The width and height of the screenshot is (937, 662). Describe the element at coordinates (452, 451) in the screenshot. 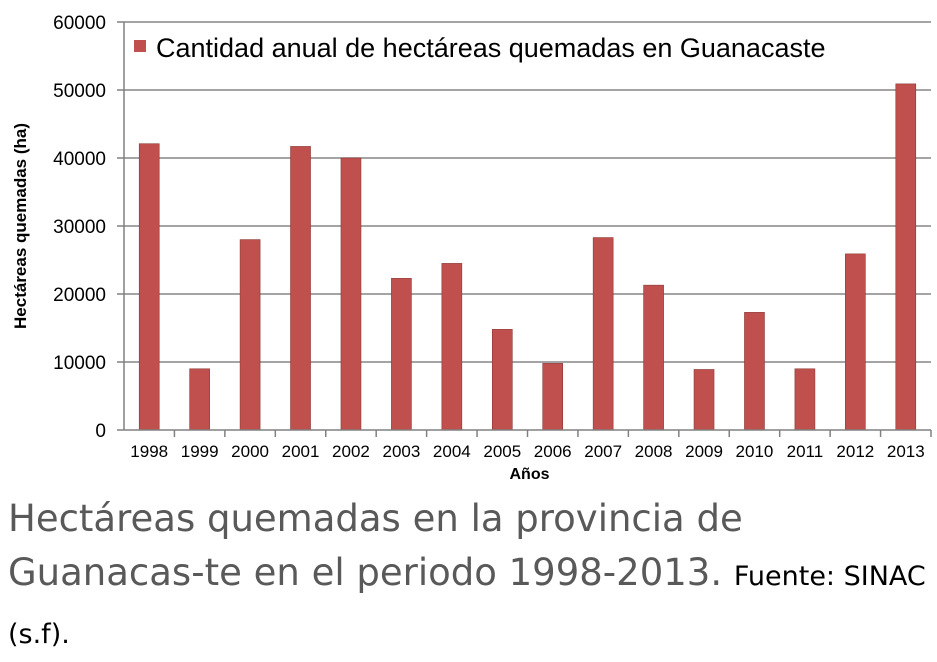

I see `x-tick-label: 2004` at that location.